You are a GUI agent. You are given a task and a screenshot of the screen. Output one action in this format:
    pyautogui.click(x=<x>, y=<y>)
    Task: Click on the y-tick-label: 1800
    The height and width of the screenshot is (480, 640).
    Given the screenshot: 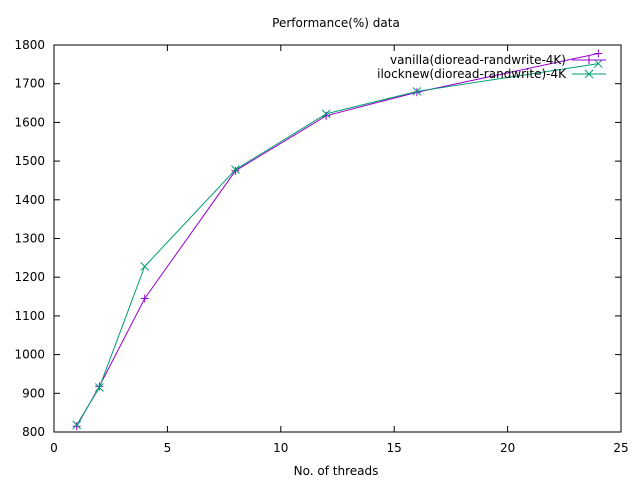 What is the action you would take?
    pyautogui.click(x=29, y=45)
    